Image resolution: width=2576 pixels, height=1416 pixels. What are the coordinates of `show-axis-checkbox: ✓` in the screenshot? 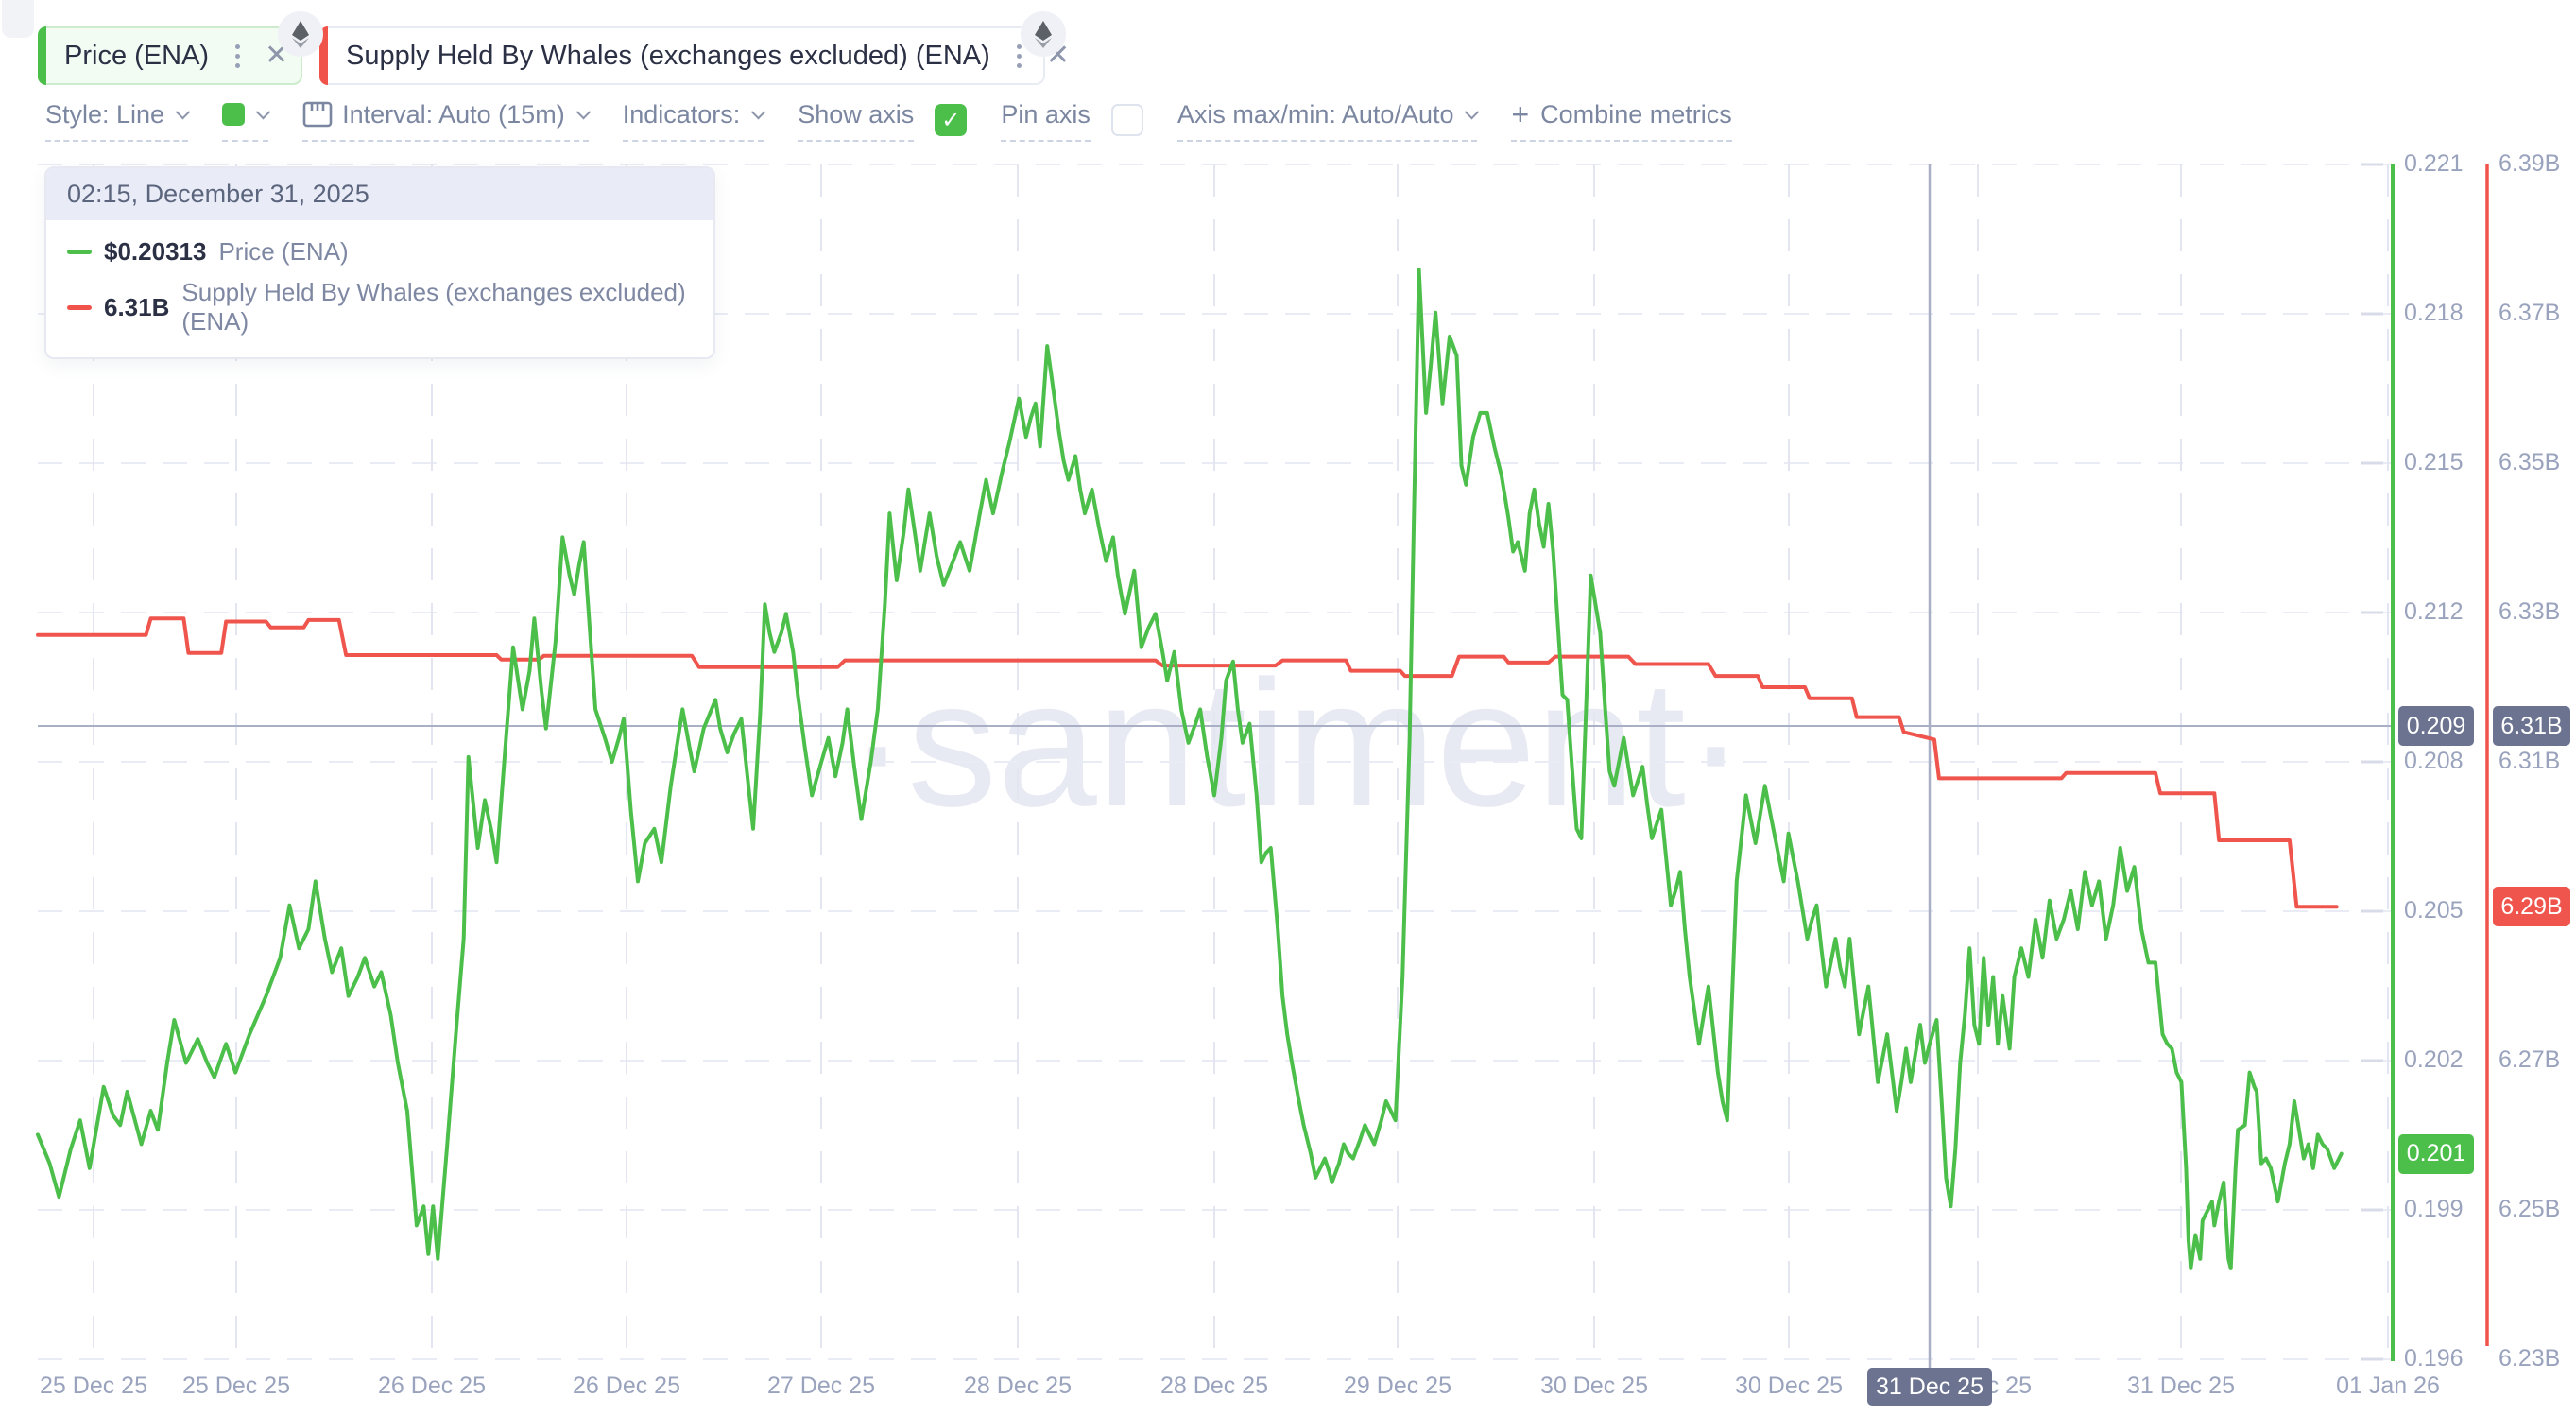 It's located at (951, 120).